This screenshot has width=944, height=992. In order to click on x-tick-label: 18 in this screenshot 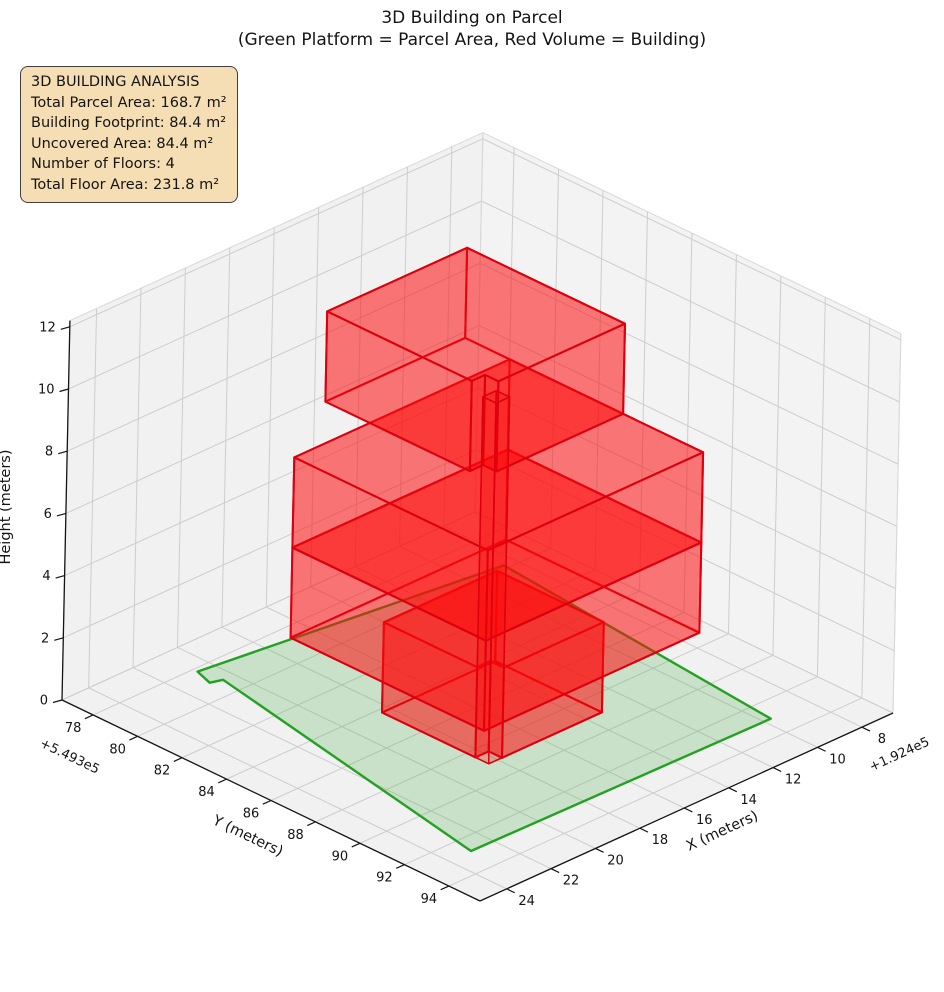, I will do `click(660, 840)`.